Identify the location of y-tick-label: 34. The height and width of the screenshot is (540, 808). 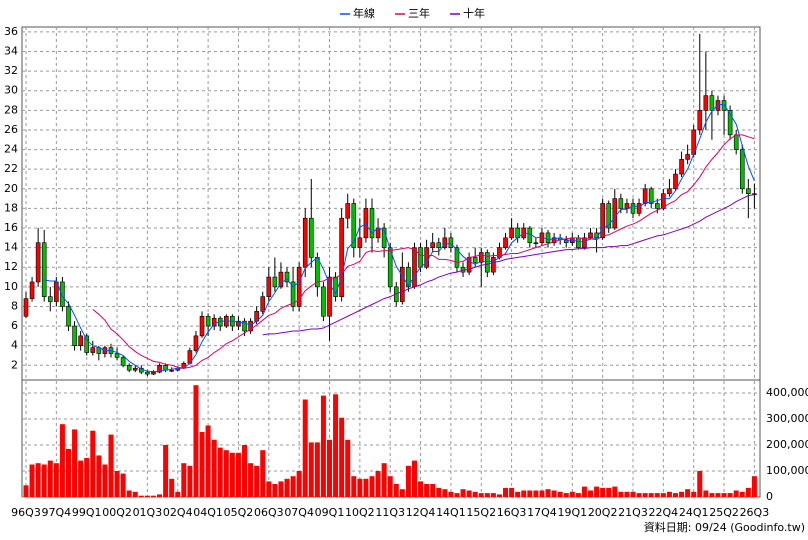
(11, 51).